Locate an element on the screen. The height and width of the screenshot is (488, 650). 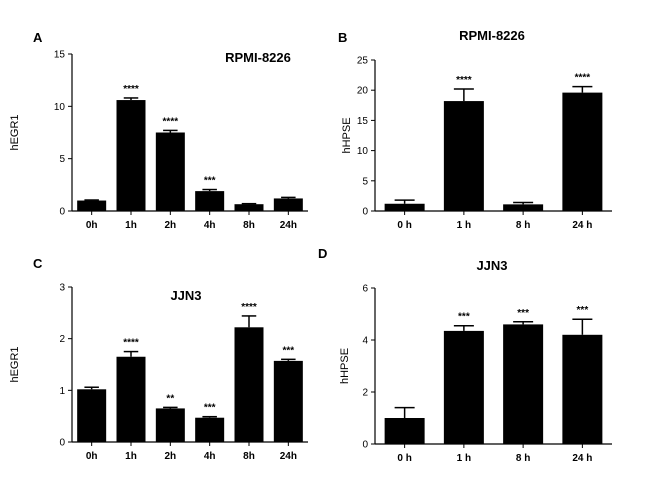
panel-letter: D is located at coordinates (322, 253).